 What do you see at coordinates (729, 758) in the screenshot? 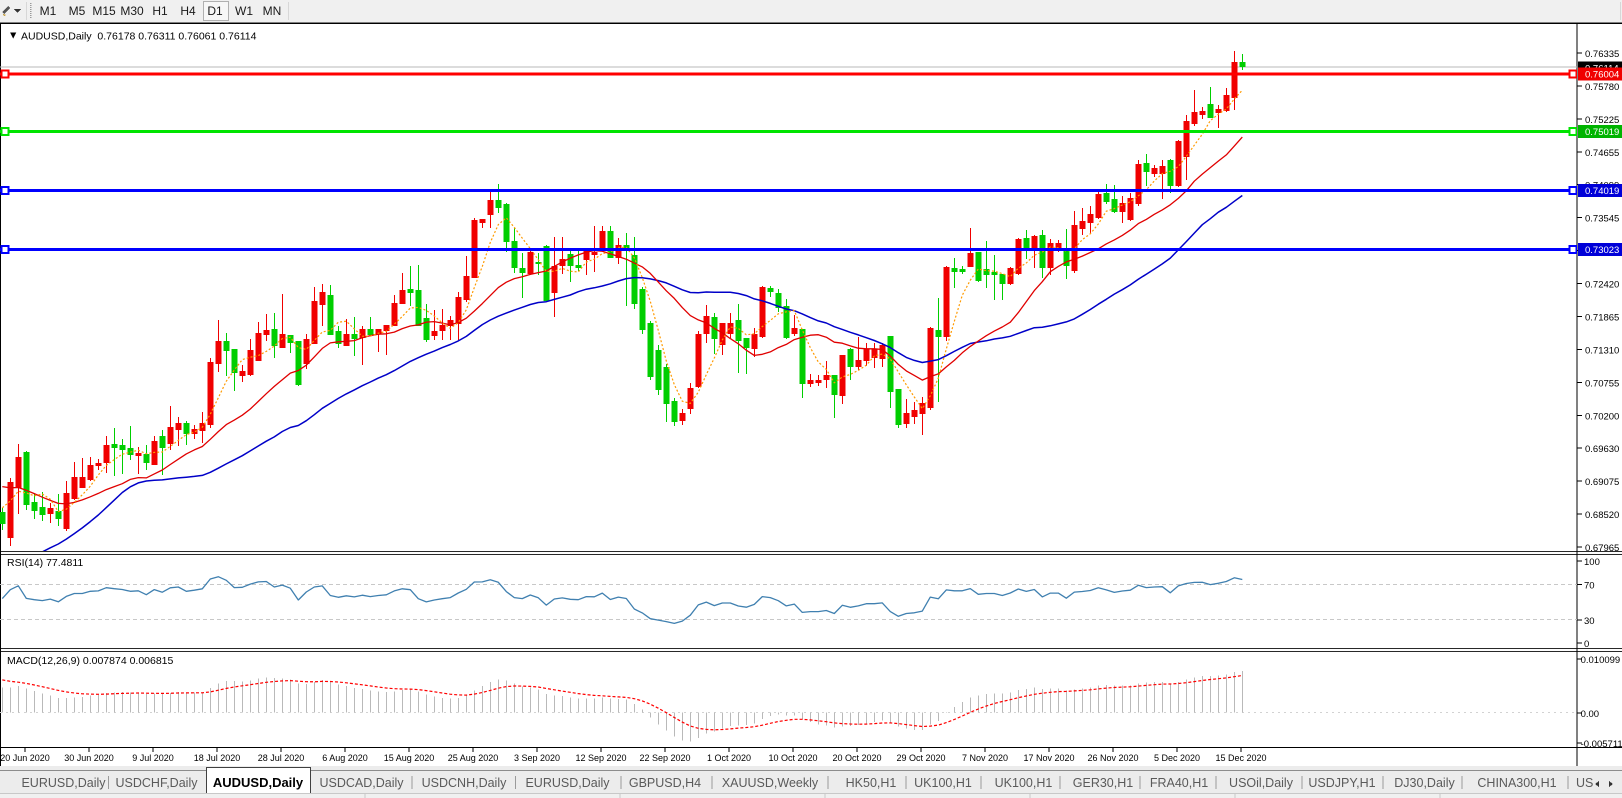
I see `svg-text: 1 Oct 2020` at bounding box center [729, 758].